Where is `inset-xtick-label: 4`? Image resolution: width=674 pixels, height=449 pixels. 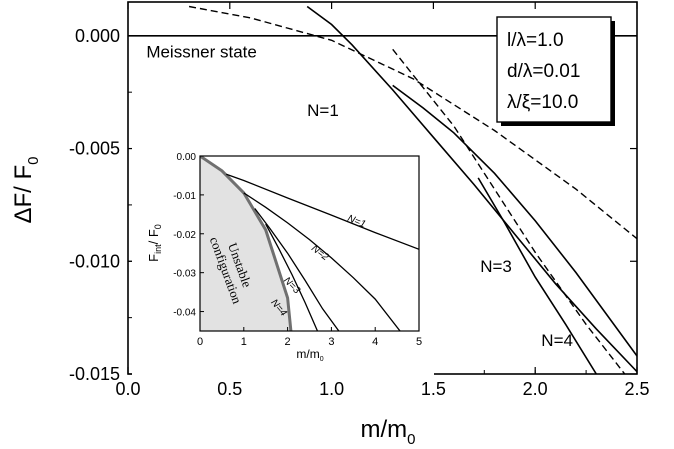
inset-xtick-label: 4 is located at coordinates (375, 342).